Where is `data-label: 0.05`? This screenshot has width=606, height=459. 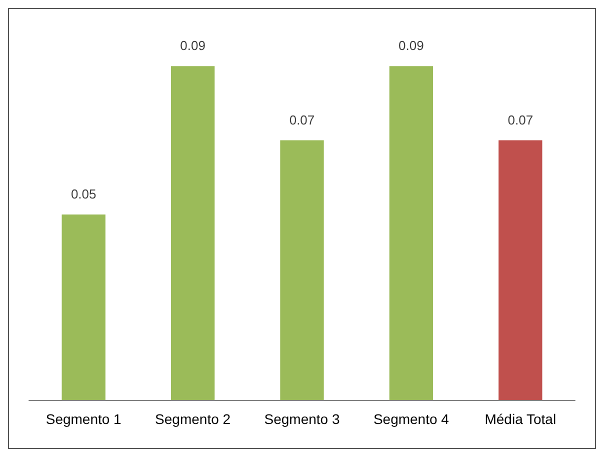 data-label: 0.05 is located at coordinates (83, 194).